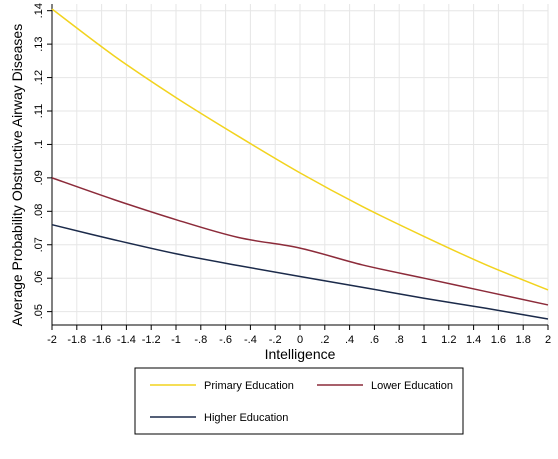  I want to click on legend-label-higher-education: Higher Education, so click(246, 418).